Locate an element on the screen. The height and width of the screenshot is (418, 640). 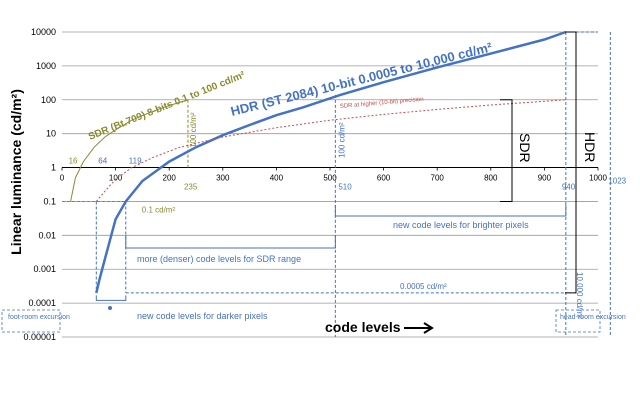
footroom-label: foot-room excursion is located at coordinates (39, 317).